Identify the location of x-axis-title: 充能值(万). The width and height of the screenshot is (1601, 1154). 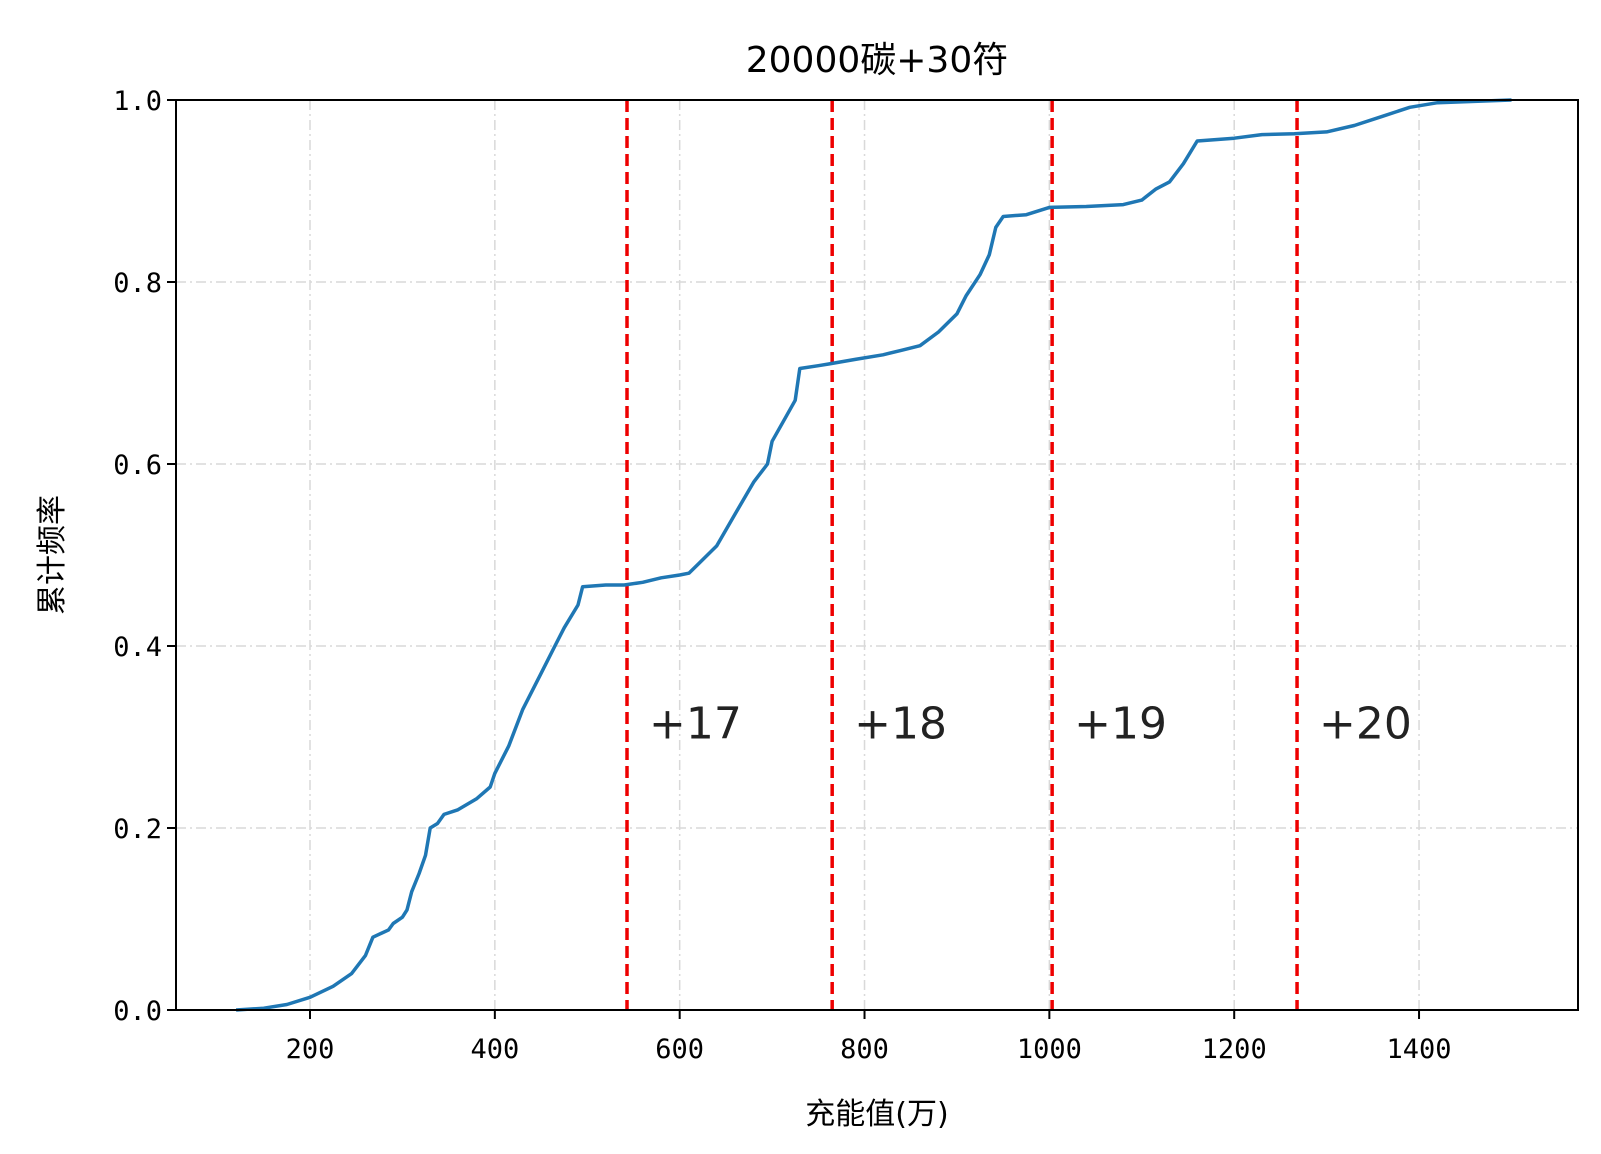
(876, 1114).